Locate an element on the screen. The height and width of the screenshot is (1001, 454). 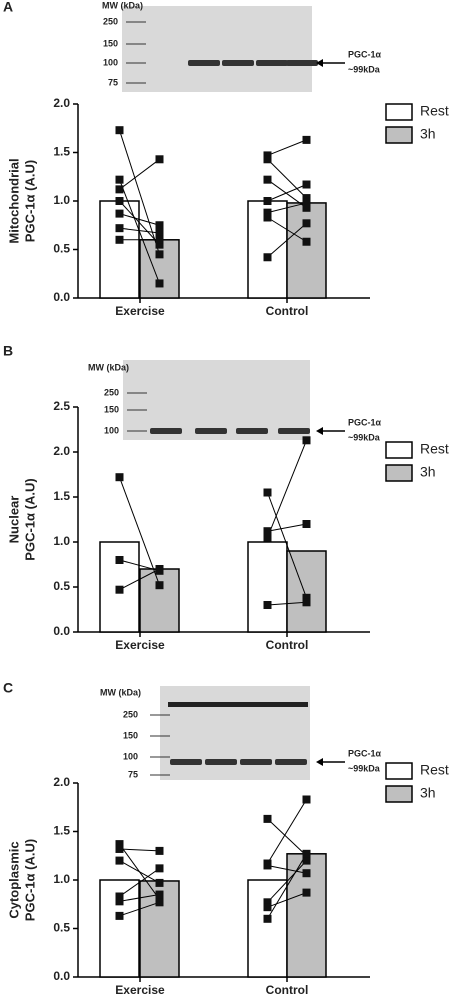
y-axis-label: PGC-1α (A.U) is located at coordinates (29, 519).